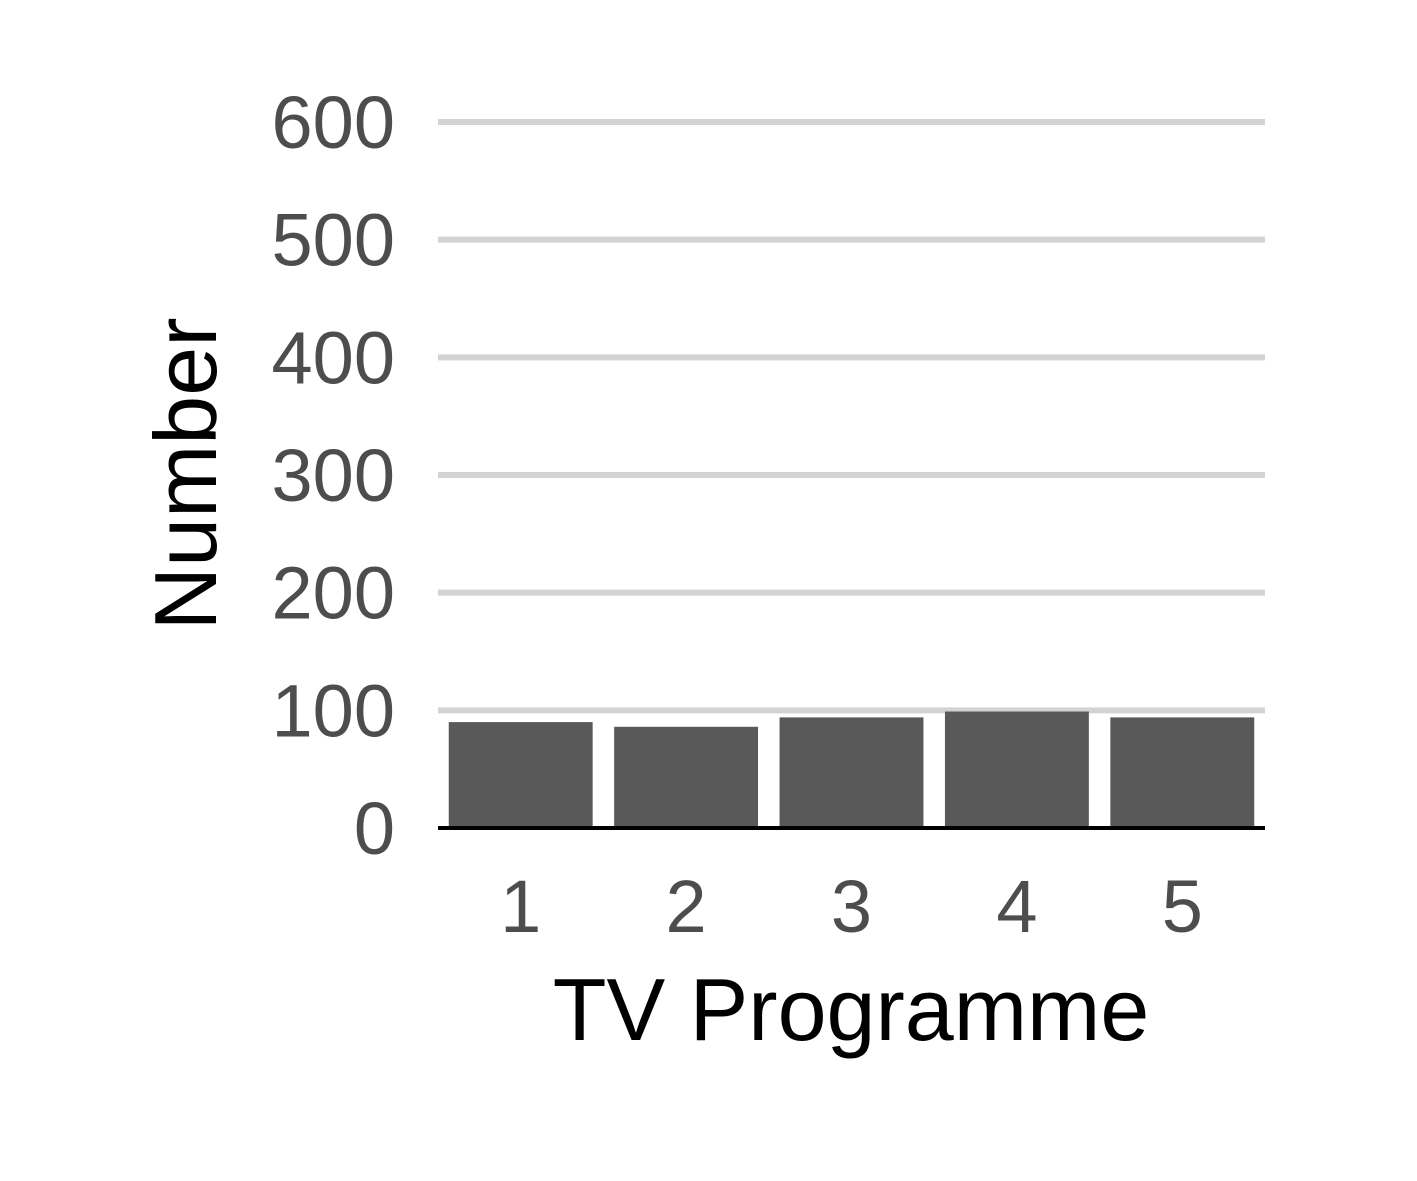 Image resolution: width=1417 pixels, height=1181 pixels. Describe the element at coordinates (520, 906) in the screenshot. I see `x-tick-label: 1` at that location.